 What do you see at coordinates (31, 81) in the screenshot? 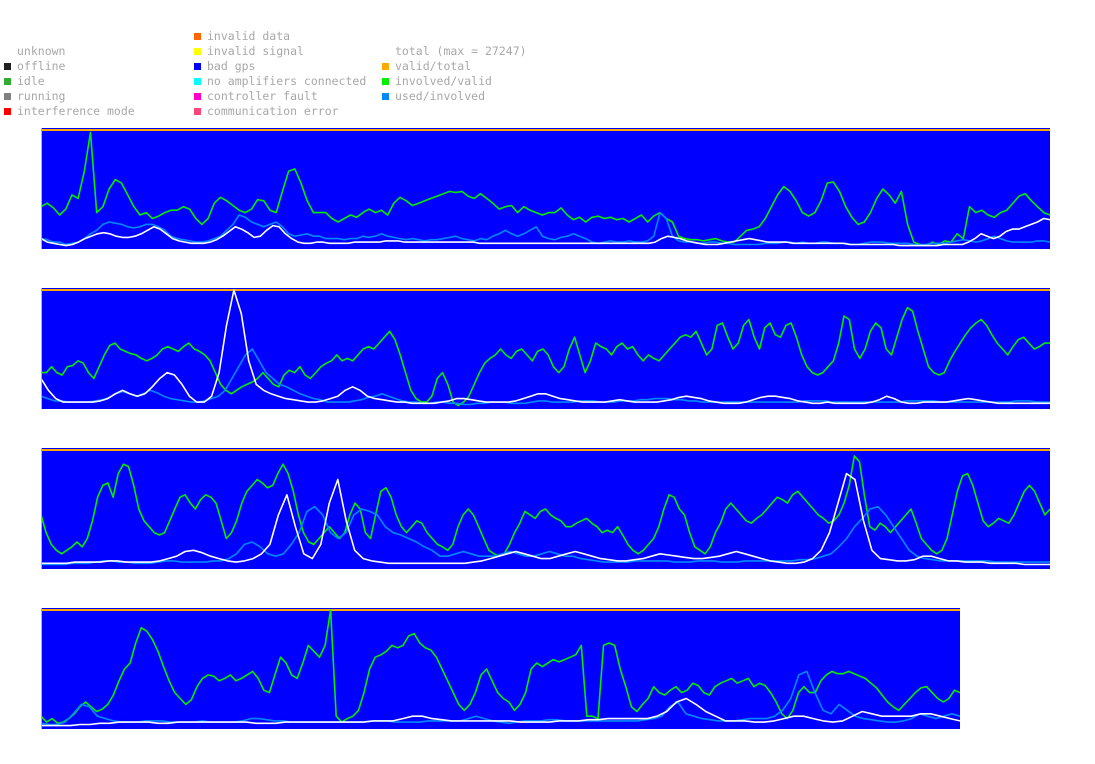
I see `legend-label: idle` at bounding box center [31, 81].